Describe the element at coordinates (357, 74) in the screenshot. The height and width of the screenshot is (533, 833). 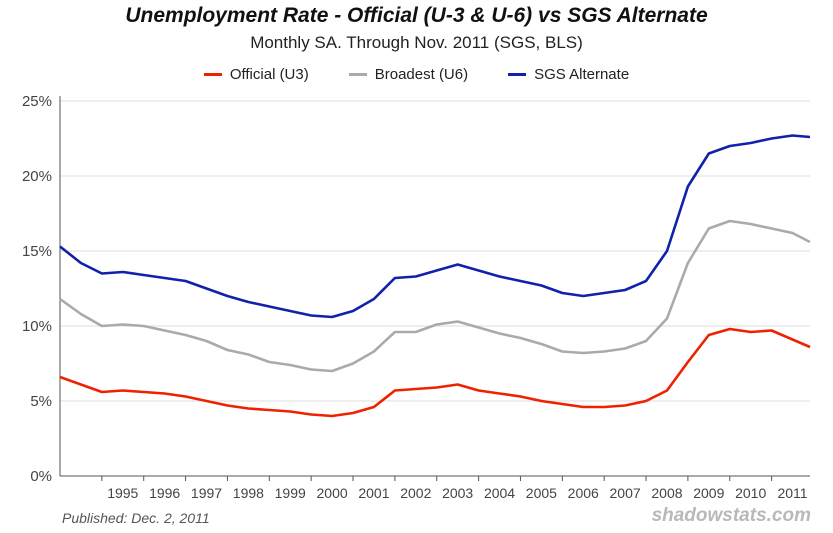
I see `legend-swatch-u6` at that location.